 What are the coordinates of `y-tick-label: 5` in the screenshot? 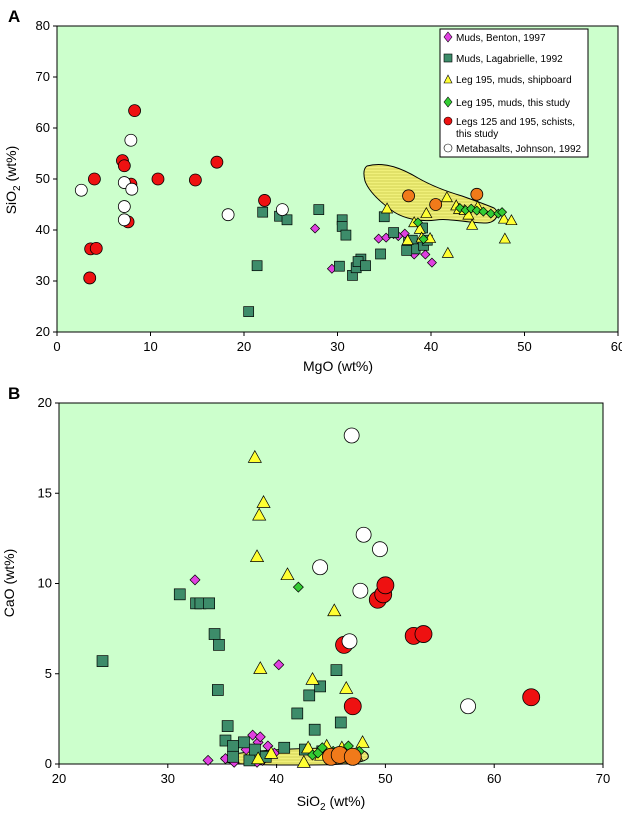 It's located at (48, 673).